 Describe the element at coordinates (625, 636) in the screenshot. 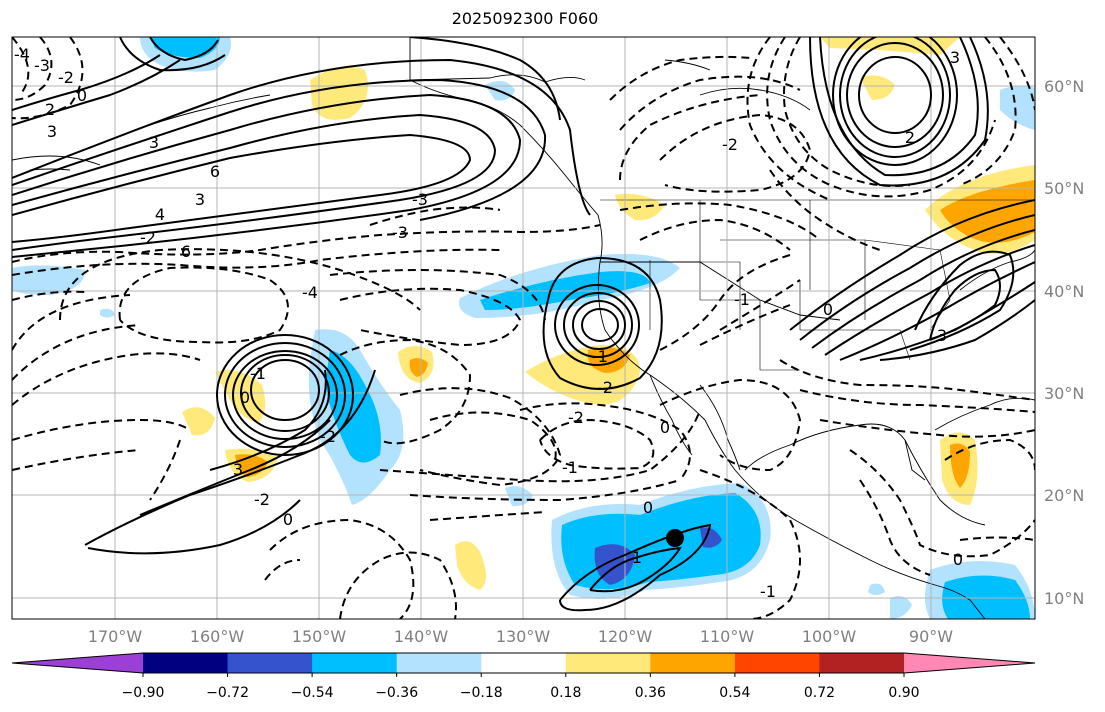

I see `longitude-label: 120°W` at that location.